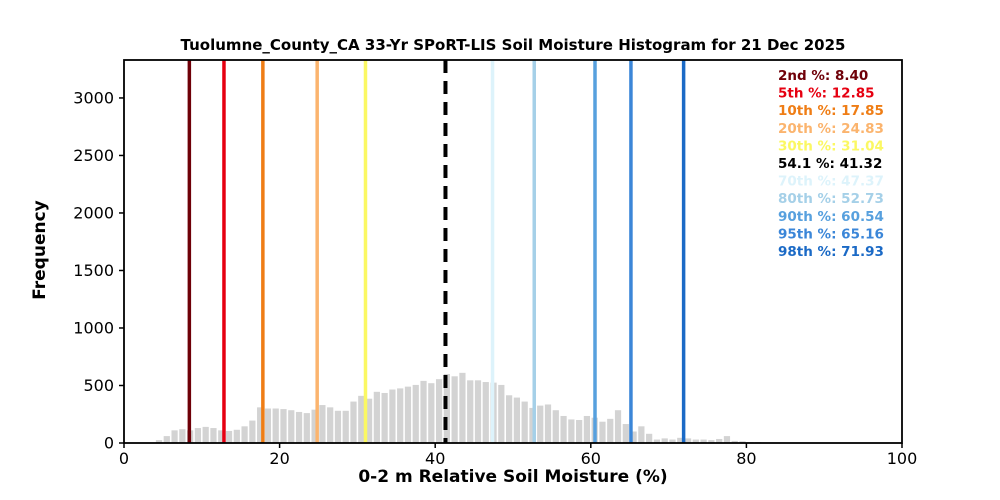  What do you see at coordinates (591, 458) in the screenshot?
I see `x-tick-label: 60` at bounding box center [591, 458].